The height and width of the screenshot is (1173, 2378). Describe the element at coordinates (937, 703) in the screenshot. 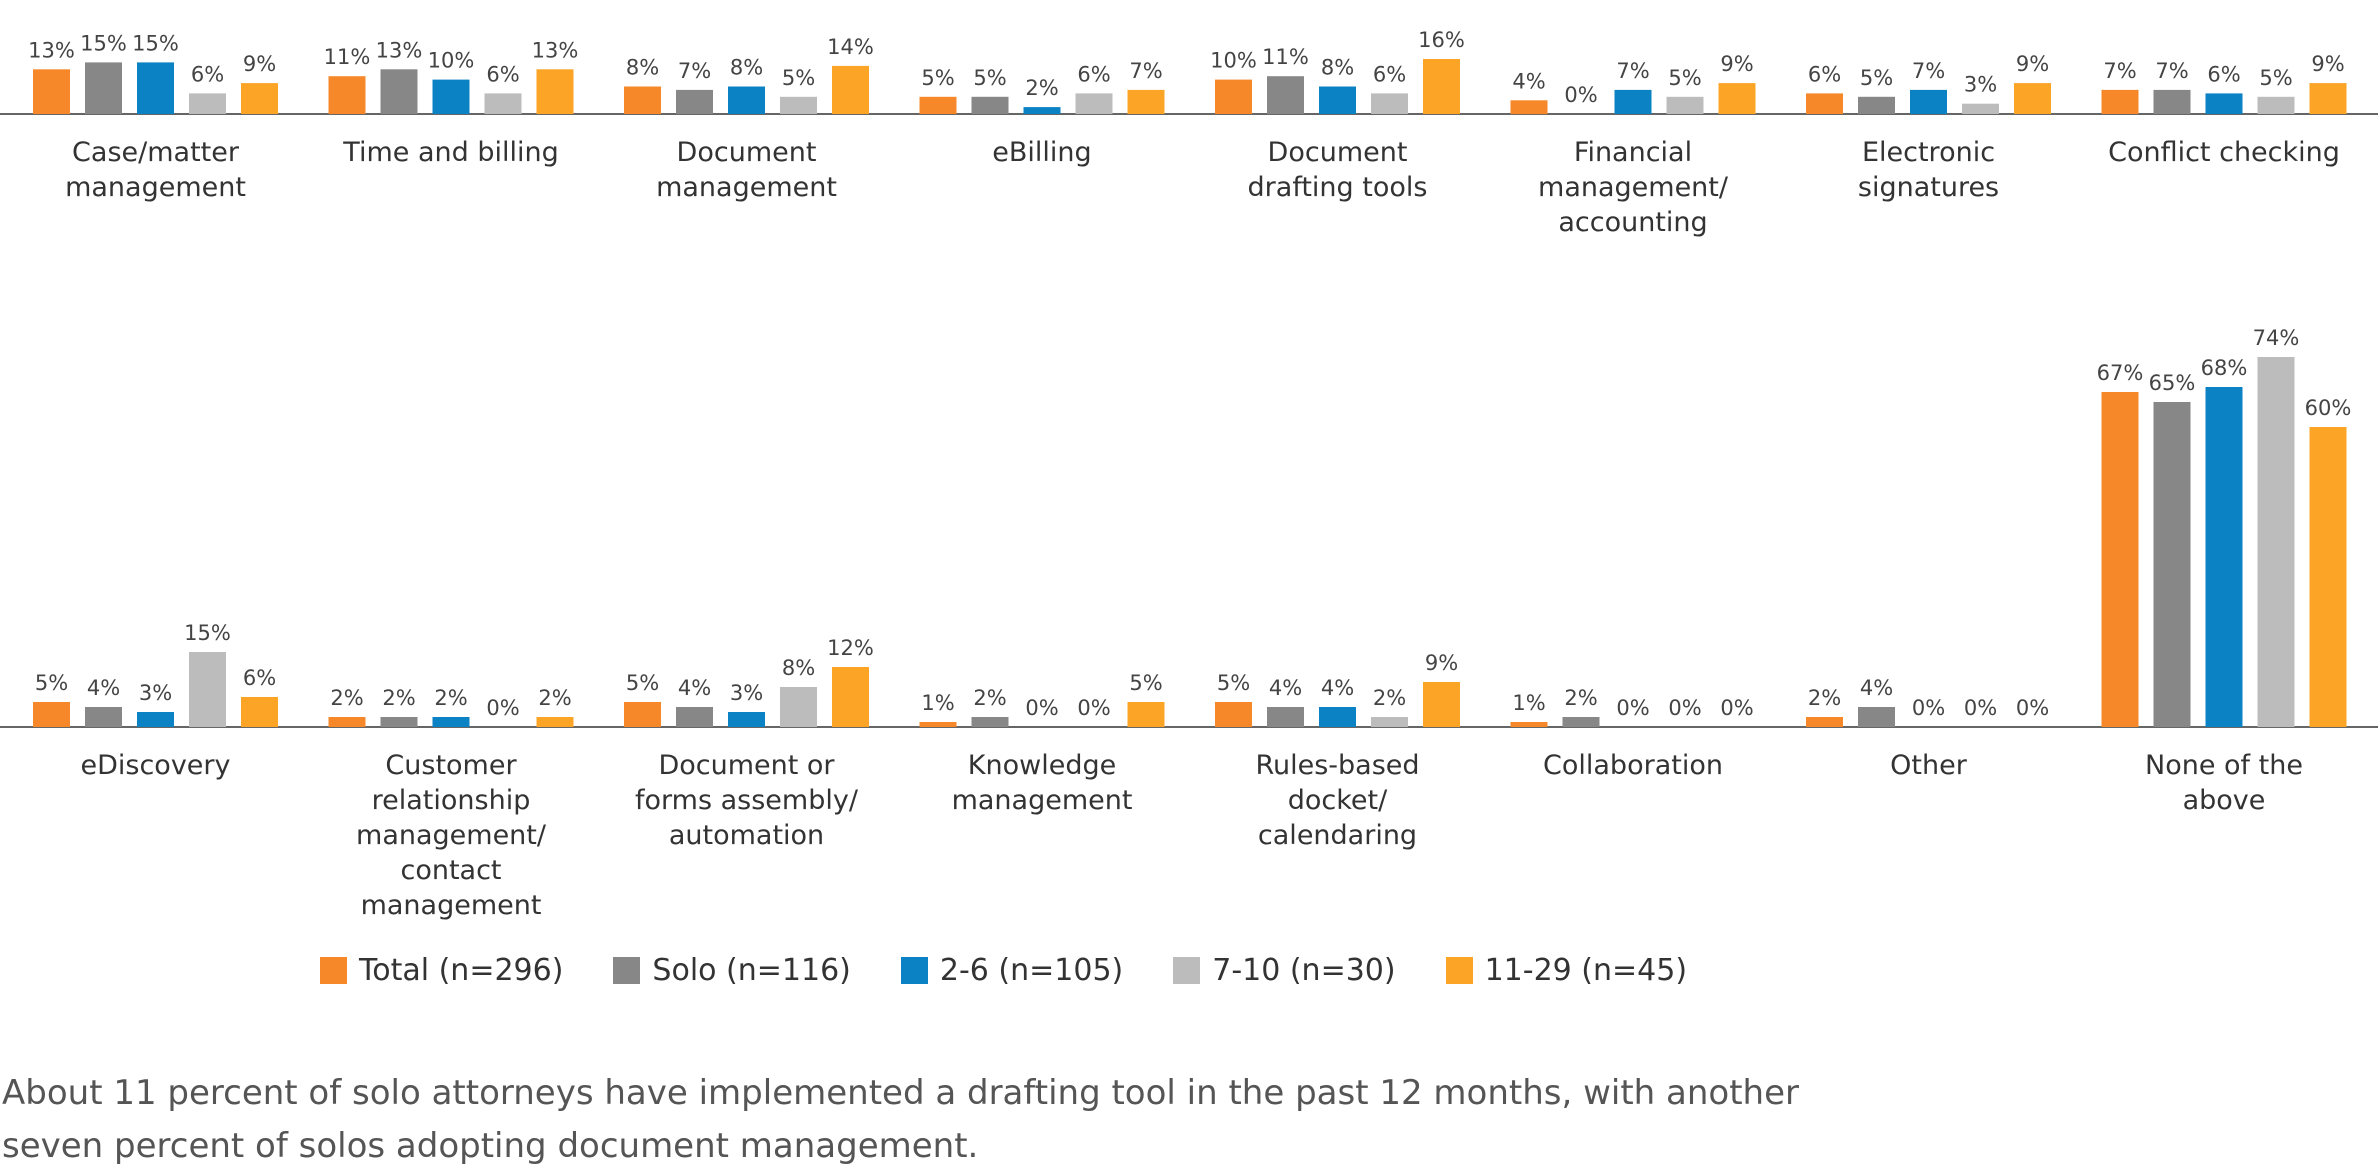

I see `data-label-knowledge-management-total-n-296: 1%` at that location.